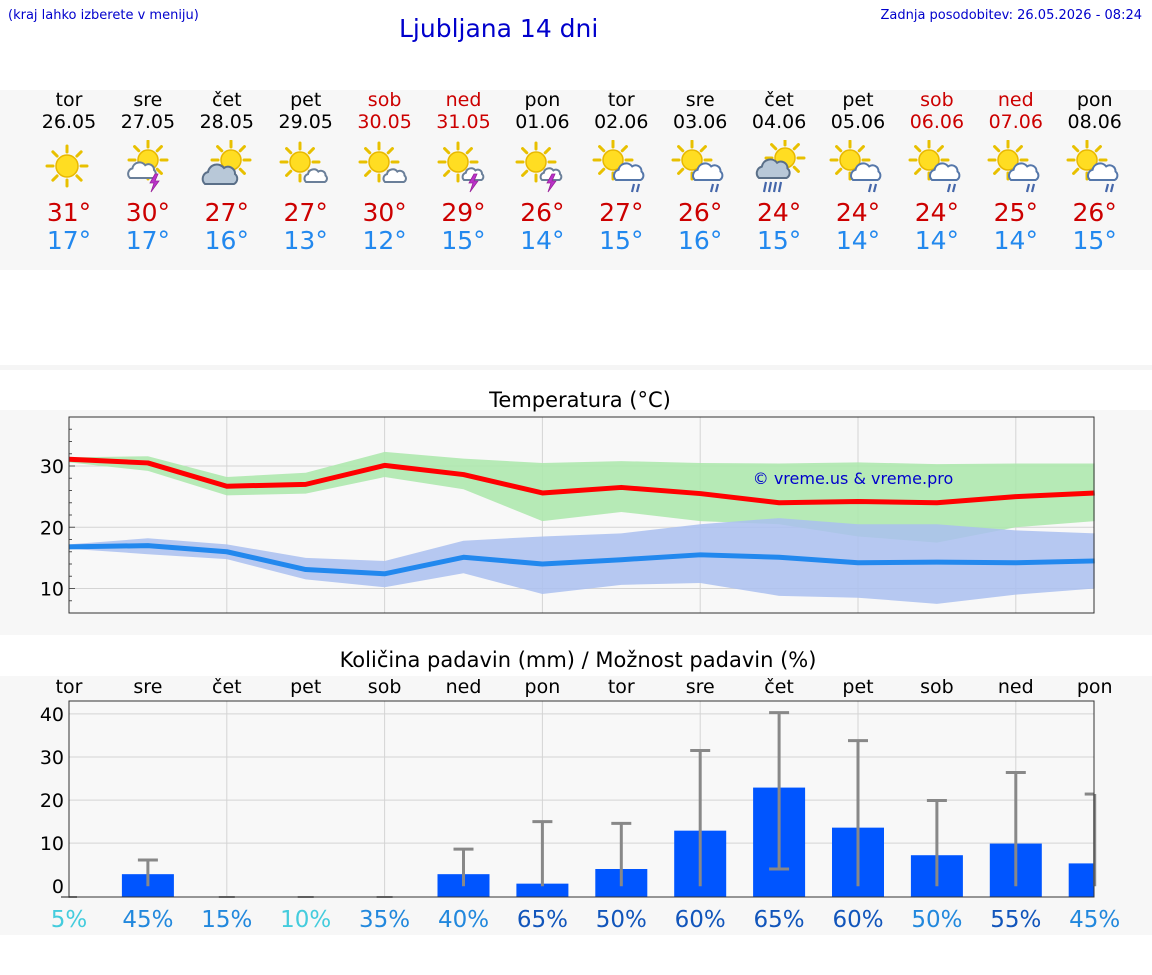  I want to click on day-name: sre, so click(700, 100).